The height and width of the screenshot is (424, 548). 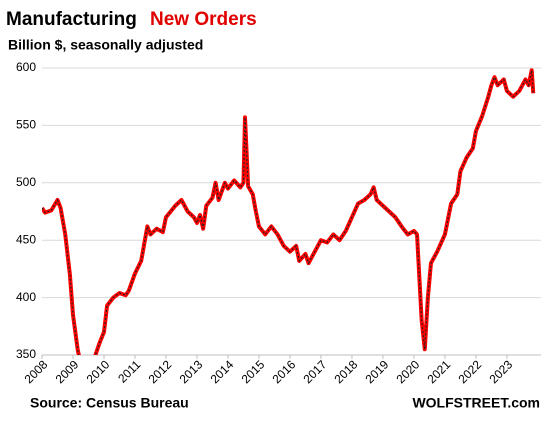 What do you see at coordinates (26, 354) in the screenshot?
I see `y-tick-label: 350` at bounding box center [26, 354].